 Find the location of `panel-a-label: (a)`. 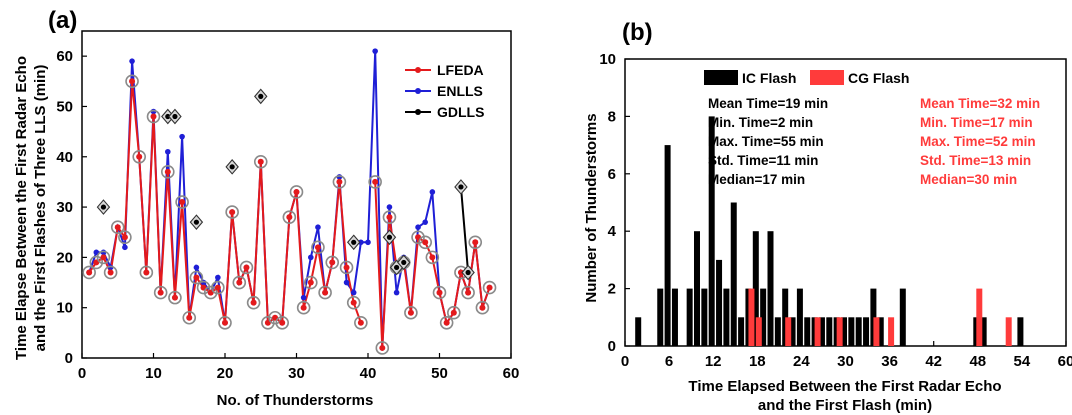

panel-a-label: (a) is located at coordinates (62, 20).